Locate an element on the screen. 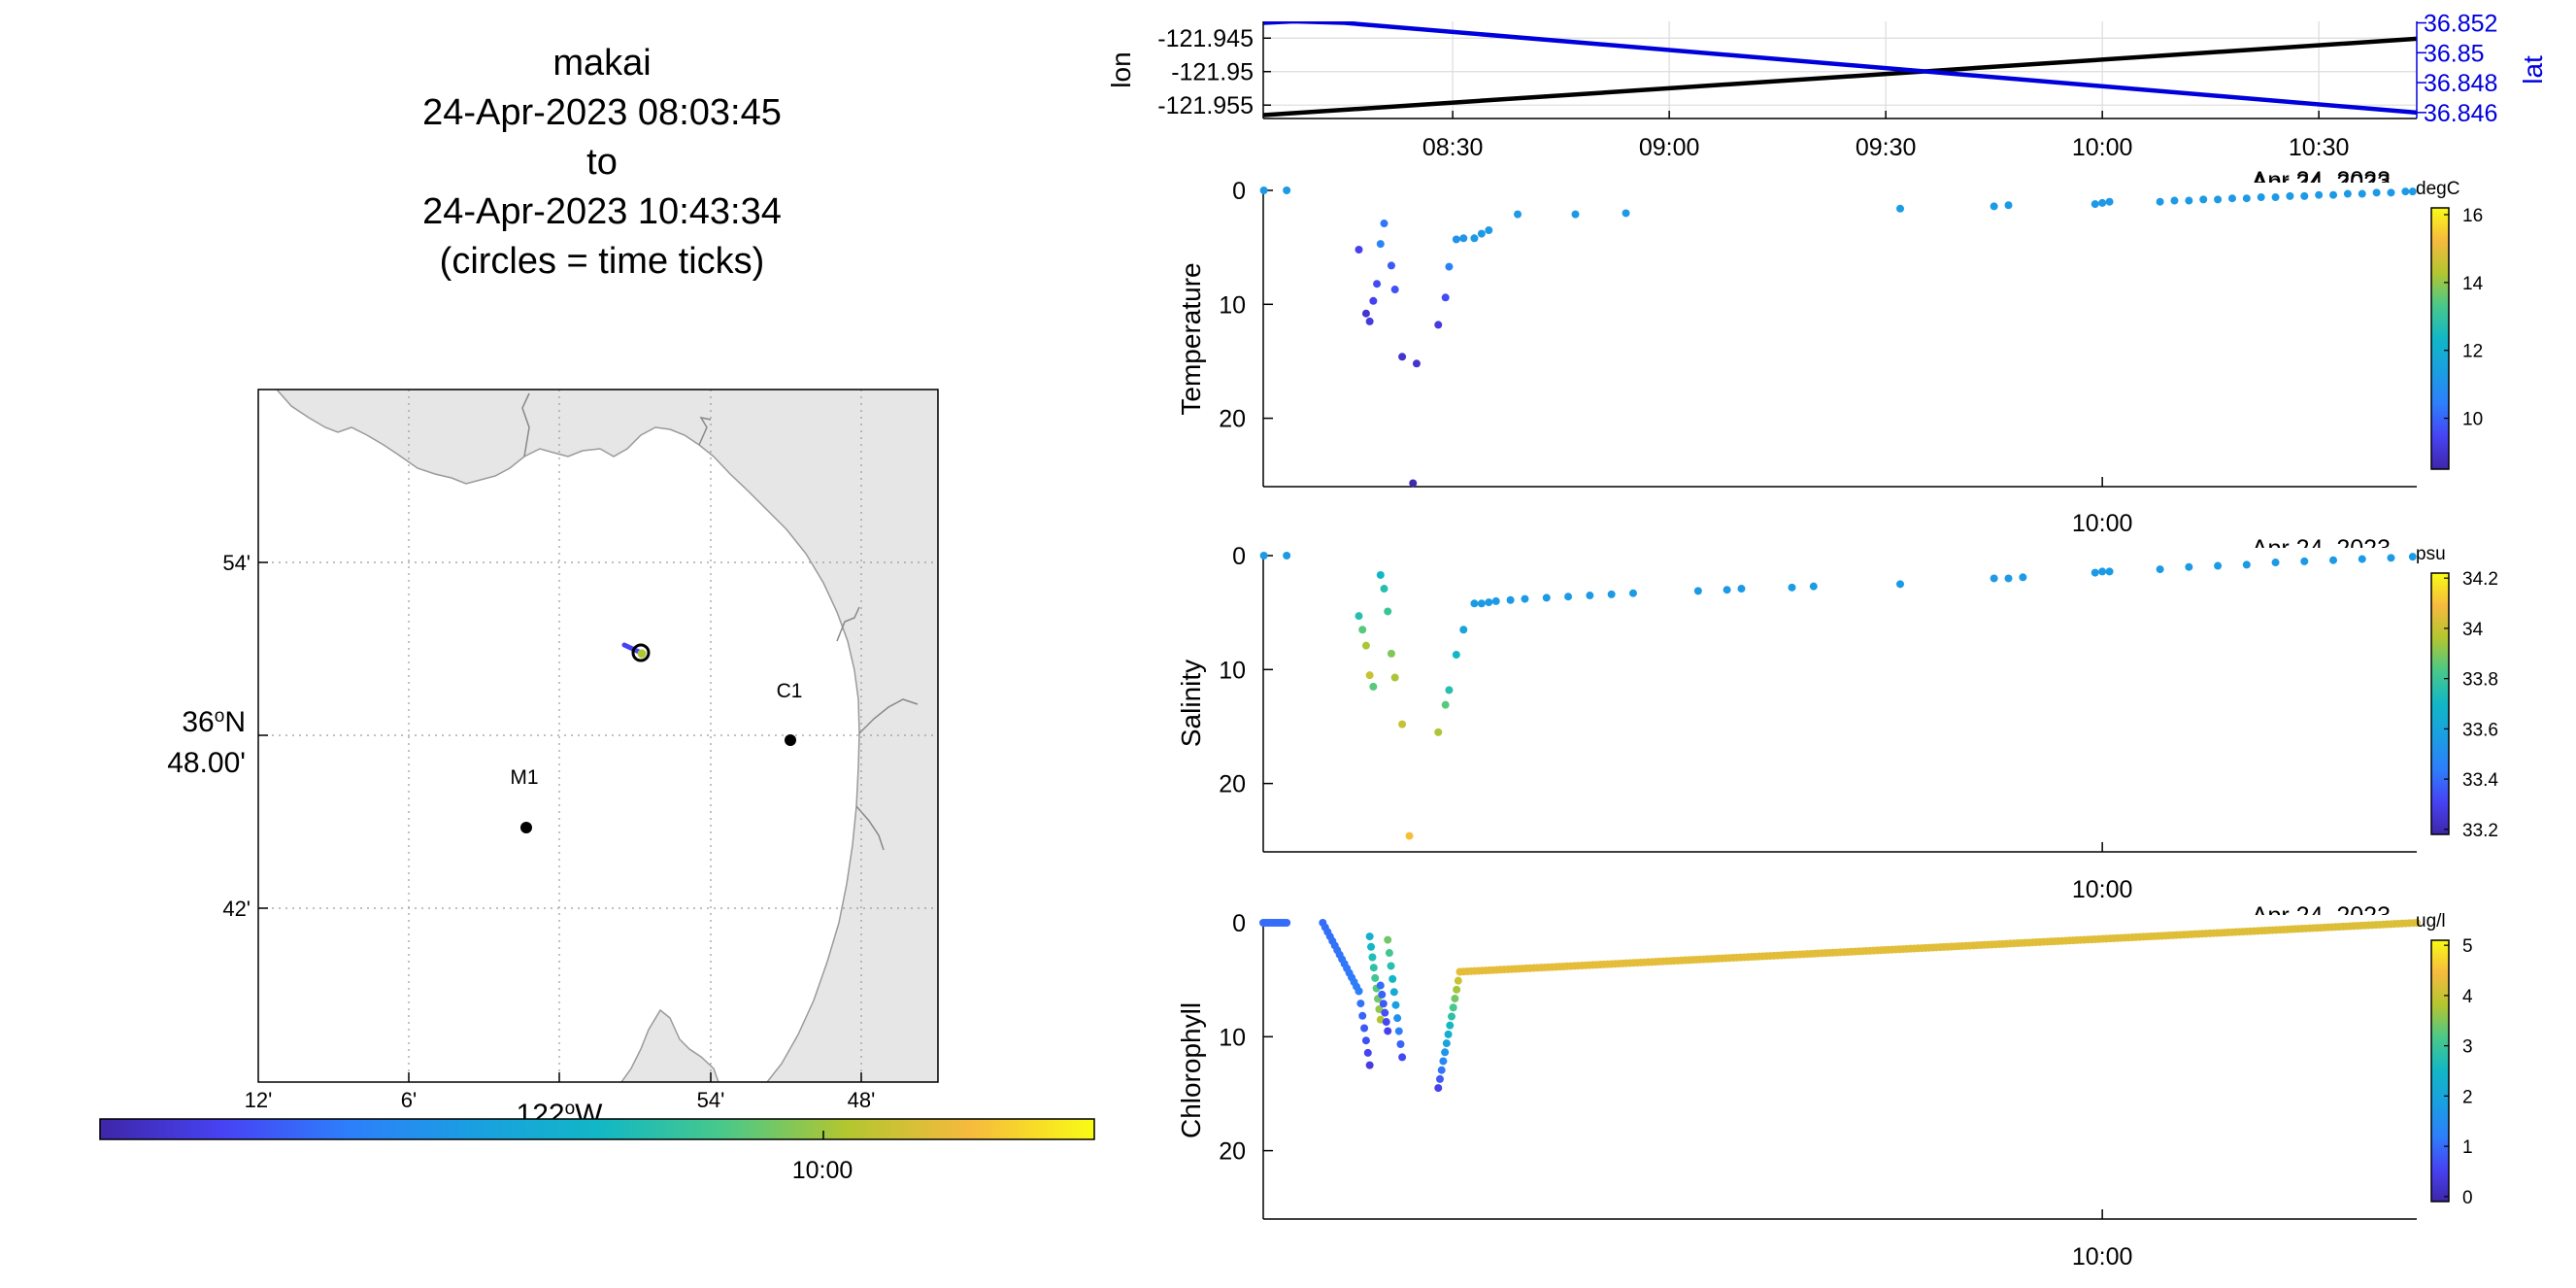 The height and width of the screenshot is (1288, 2576). vehicle-position is located at coordinates (642, 654).